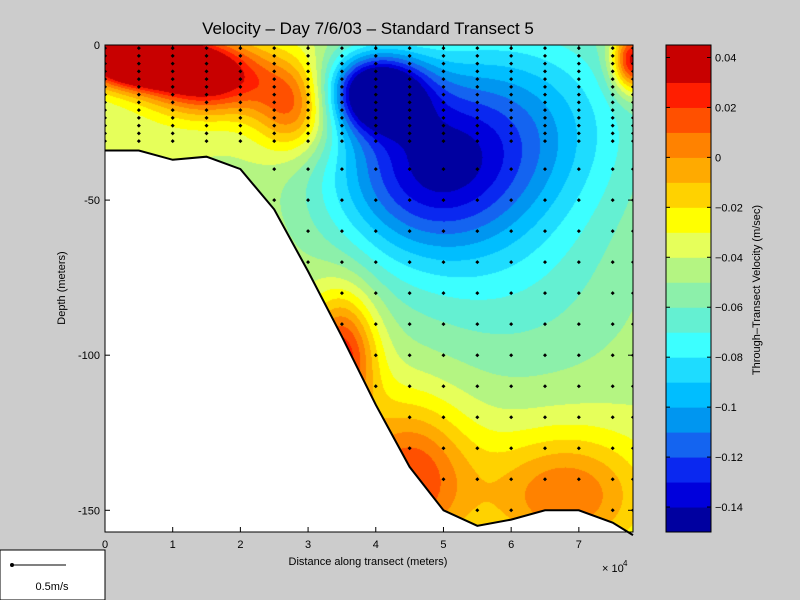 The width and height of the screenshot is (800, 600). What do you see at coordinates (757, 290) in the screenshot?
I see `colorbar-label: Through–Transect Velocity (m/sec)` at bounding box center [757, 290].